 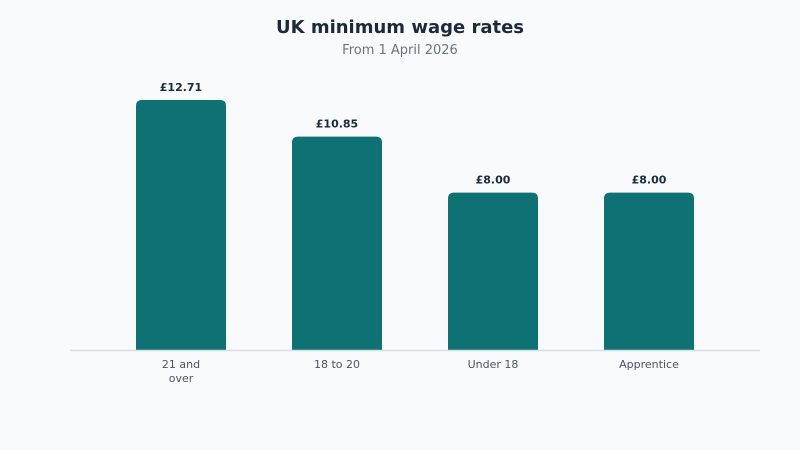 What do you see at coordinates (493, 180) in the screenshot?
I see `value-label-2: £8.00` at bounding box center [493, 180].